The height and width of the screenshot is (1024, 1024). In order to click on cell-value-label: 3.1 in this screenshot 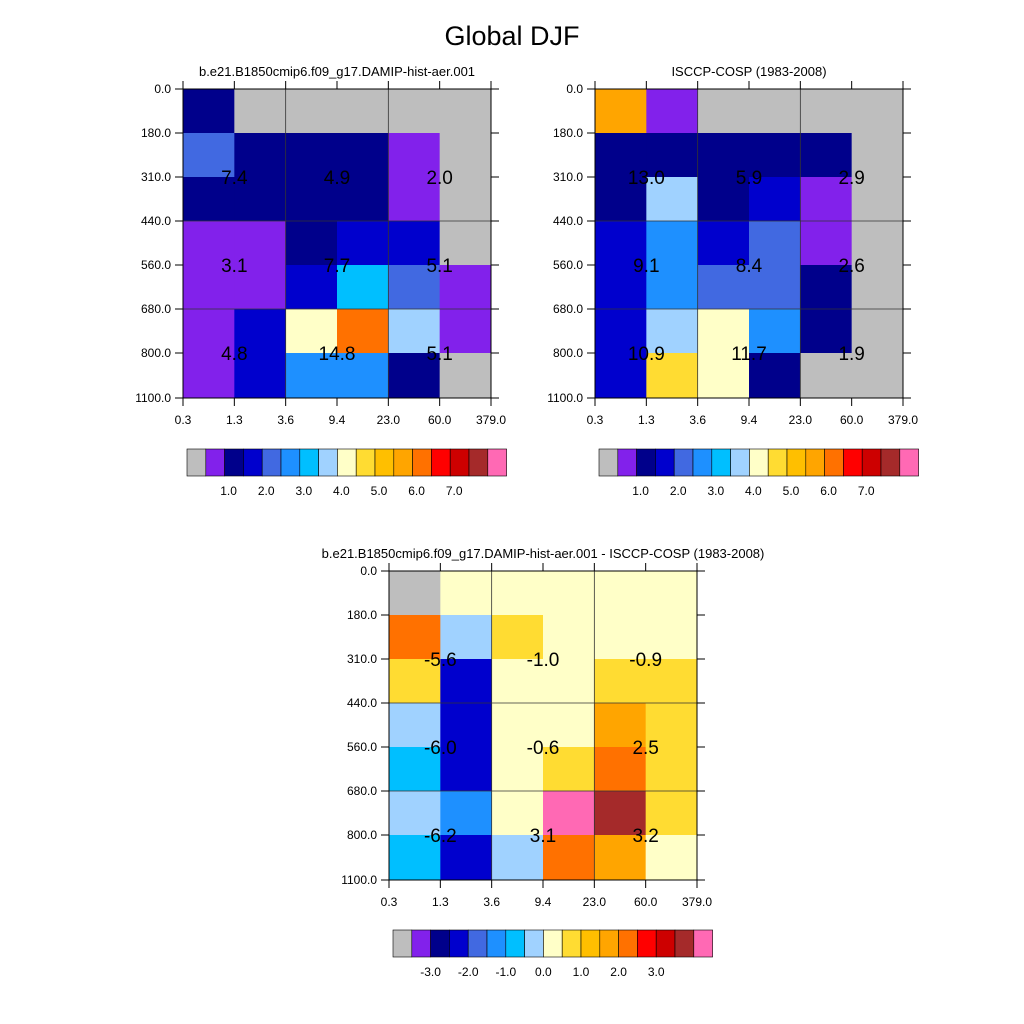, I will do `click(234, 266)`.